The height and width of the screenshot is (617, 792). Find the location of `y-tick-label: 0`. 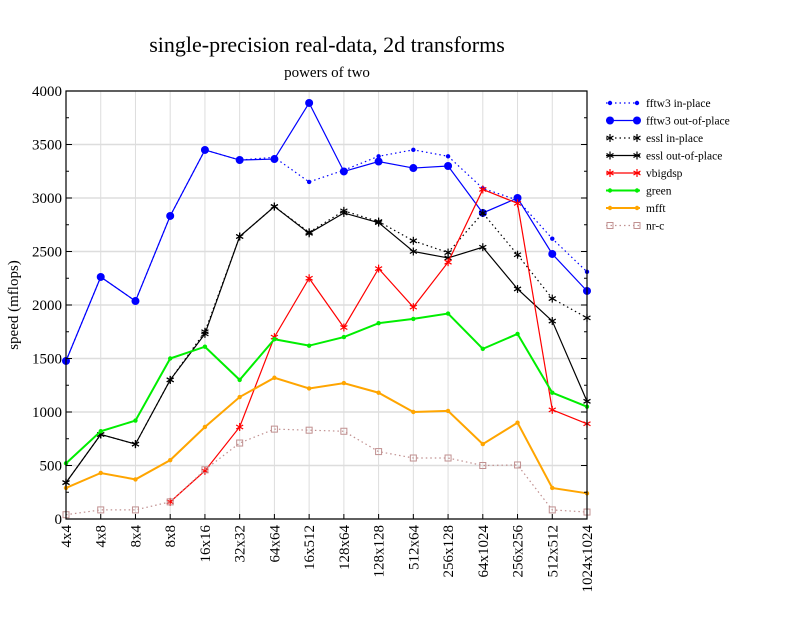

y-tick-label: 0 is located at coordinates (59, 520).